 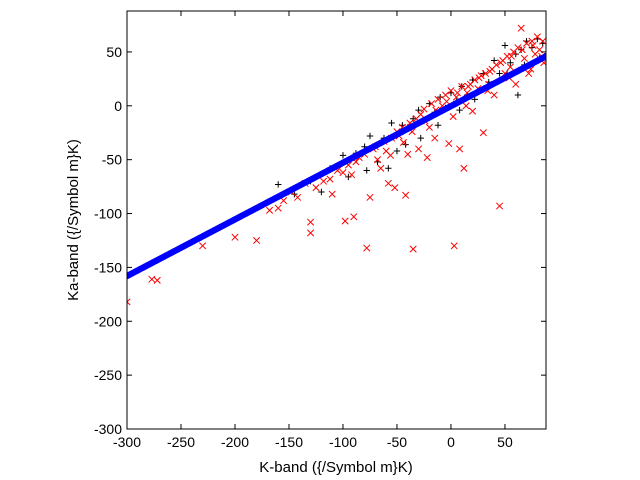 What do you see at coordinates (127, 442) in the screenshot?
I see `x-tick-label: -300` at bounding box center [127, 442].